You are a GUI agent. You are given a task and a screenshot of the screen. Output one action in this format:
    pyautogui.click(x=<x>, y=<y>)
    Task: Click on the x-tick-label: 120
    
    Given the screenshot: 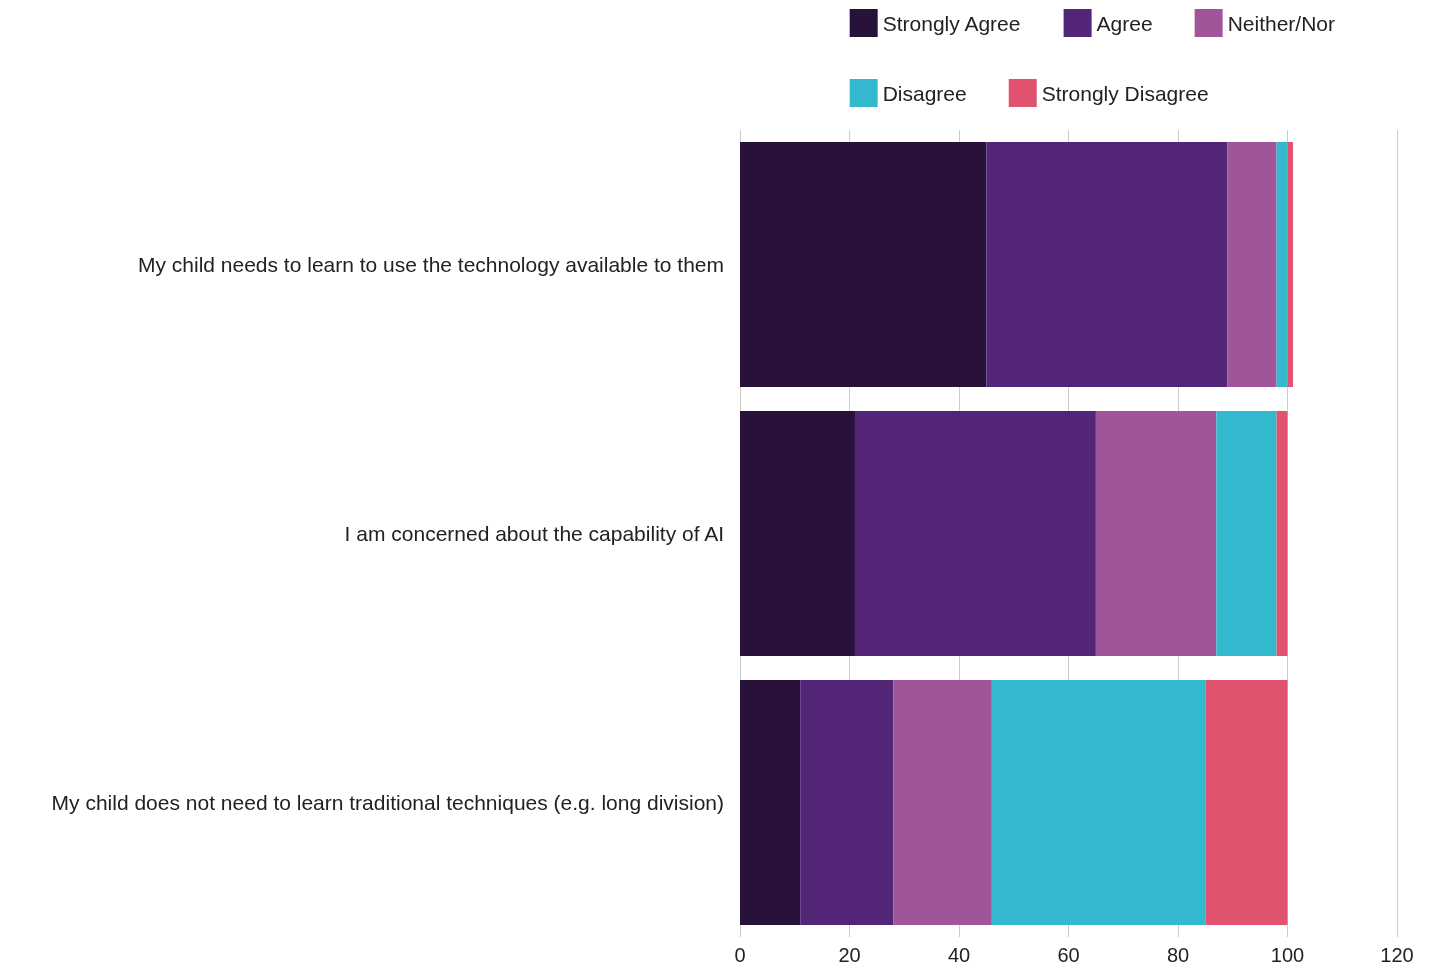 What is the action you would take?
    pyautogui.click(x=1397, y=955)
    